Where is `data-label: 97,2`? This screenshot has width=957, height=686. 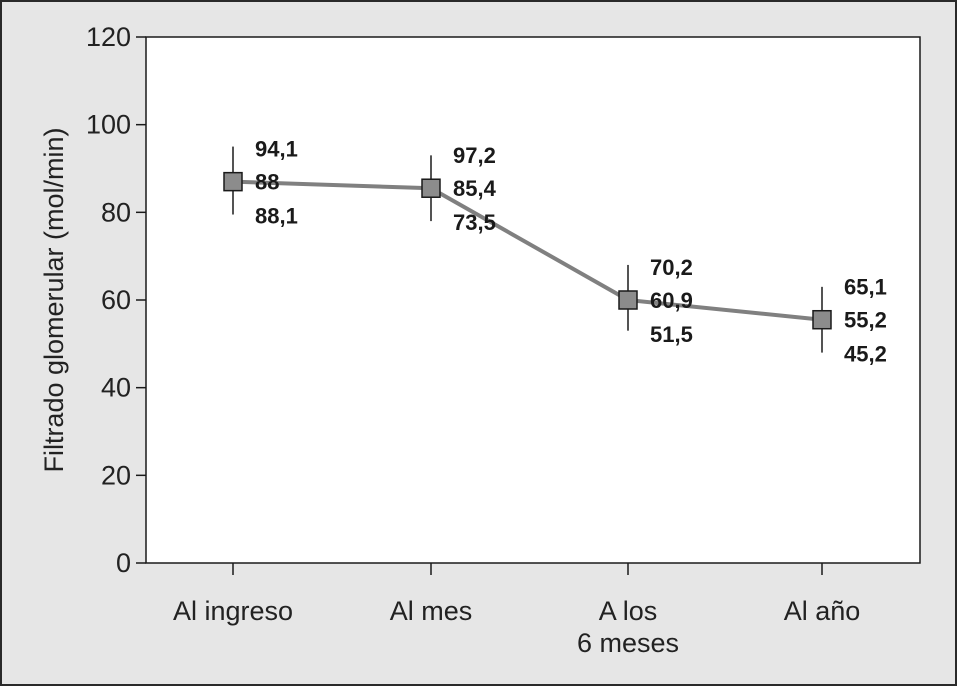 data-label: 97,2 is located at coordinates (474, 155).